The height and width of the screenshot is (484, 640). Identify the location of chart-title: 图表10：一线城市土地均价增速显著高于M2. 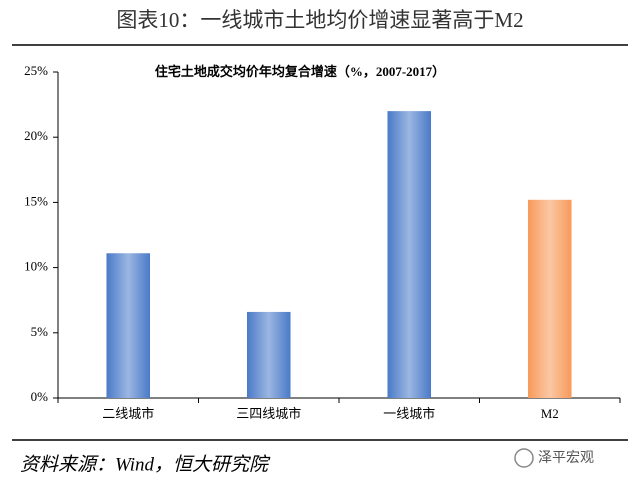
(319, 20).